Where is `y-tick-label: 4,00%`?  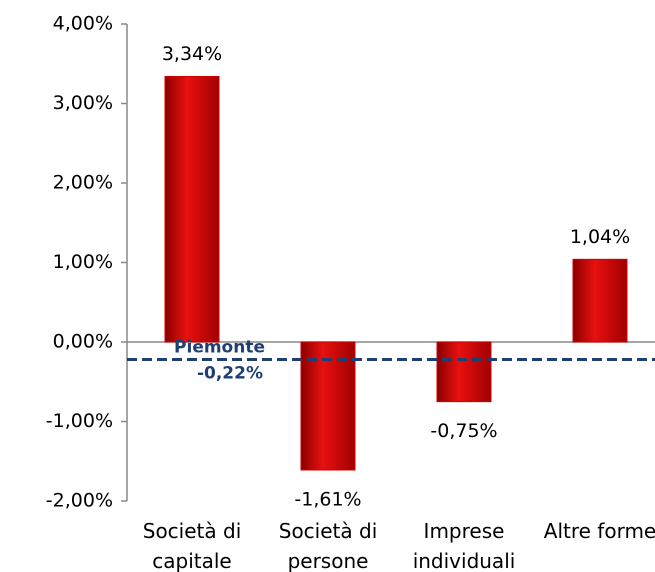
y-tick-label: 4,00% is located at coordinates (83, 24).